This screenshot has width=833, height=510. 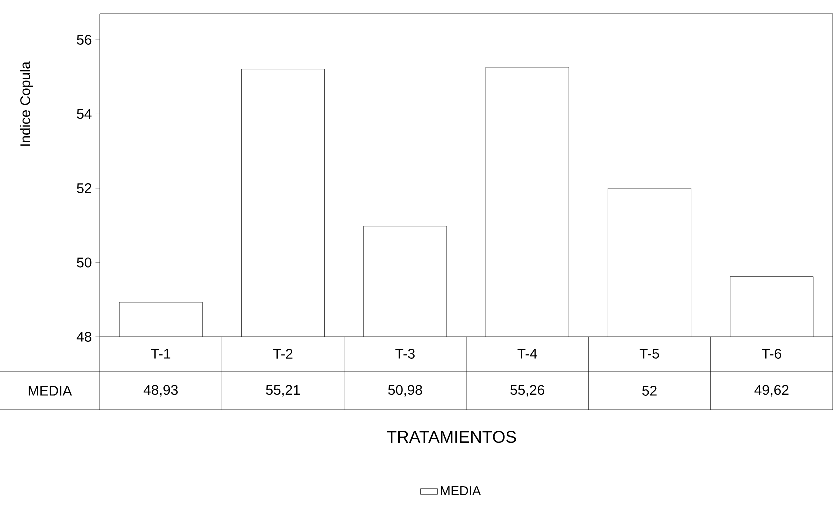 I want to click on y-axis-title: Indice Copula, so click(x=27, y=104).